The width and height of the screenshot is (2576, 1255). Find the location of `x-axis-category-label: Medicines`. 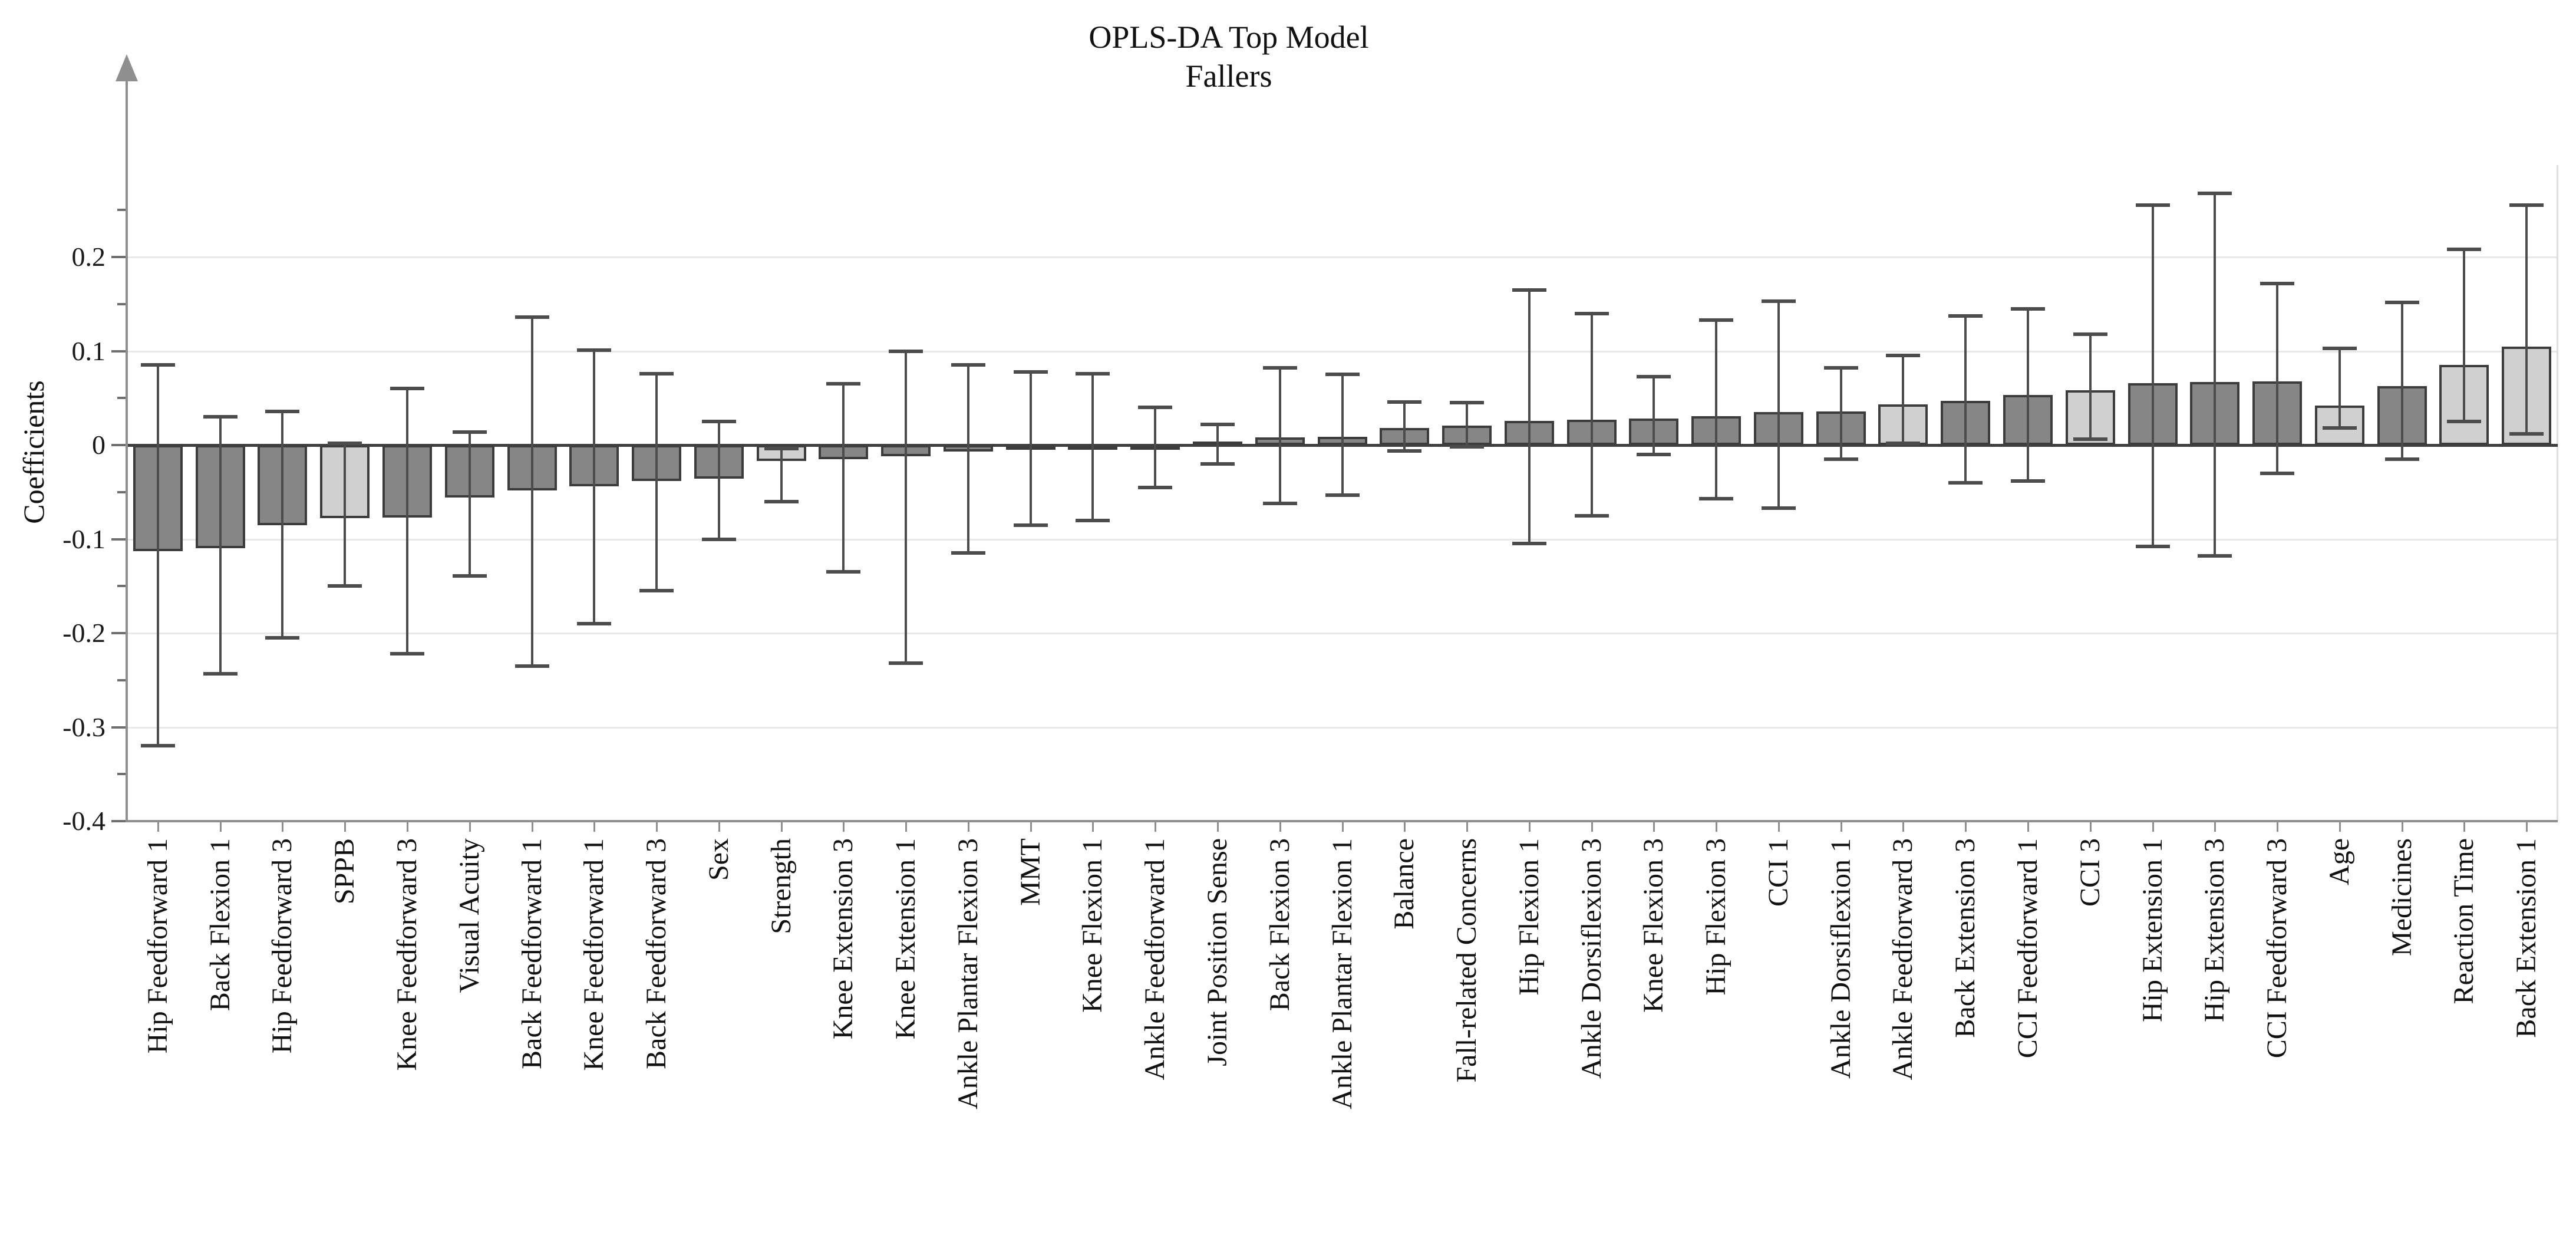

x-axis-category-label: Medicines is located at coordinates (2401, 897).